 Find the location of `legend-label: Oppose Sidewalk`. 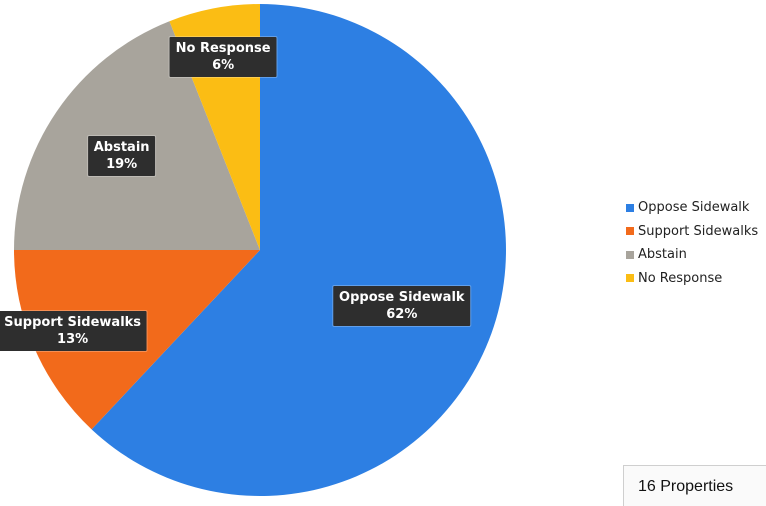

legend-label: Oppose Sidewalk is located at coordinates (694, 208).